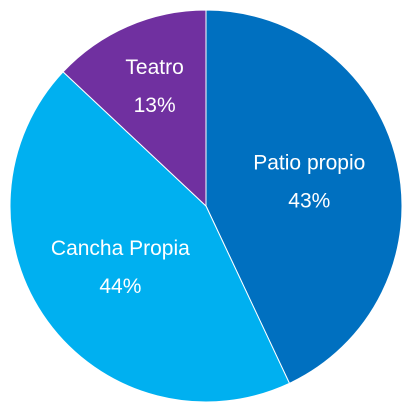 This screenshot has height=404, width=404. Describe the element at coordinates (154, 67) in the screenshot. I see `slice-label: Teatro` at that location.